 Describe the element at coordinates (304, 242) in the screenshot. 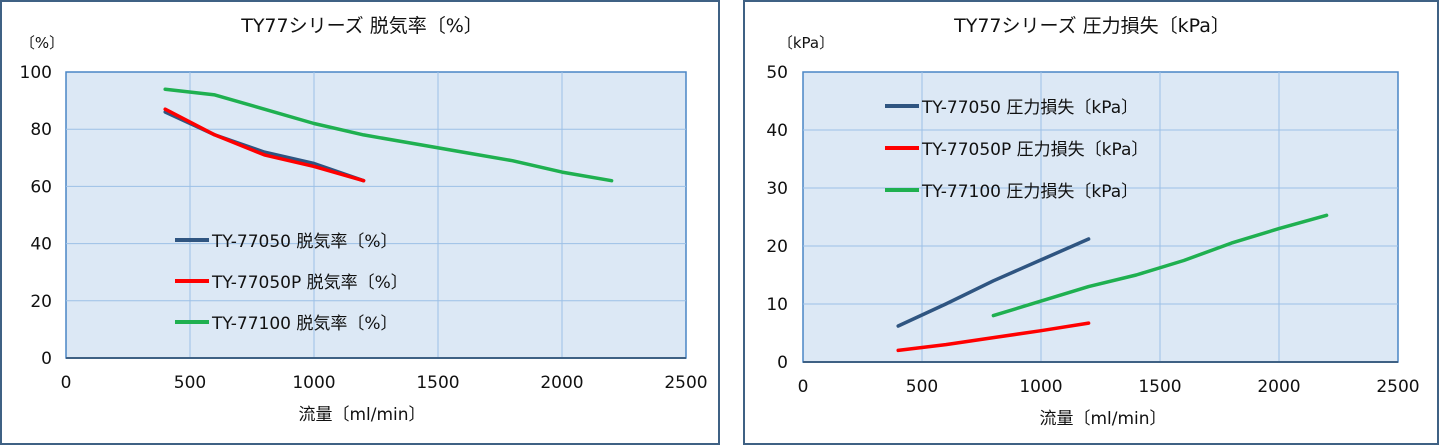

I see `legend-label: TY-77050 脱気率〔%〕` at that location.